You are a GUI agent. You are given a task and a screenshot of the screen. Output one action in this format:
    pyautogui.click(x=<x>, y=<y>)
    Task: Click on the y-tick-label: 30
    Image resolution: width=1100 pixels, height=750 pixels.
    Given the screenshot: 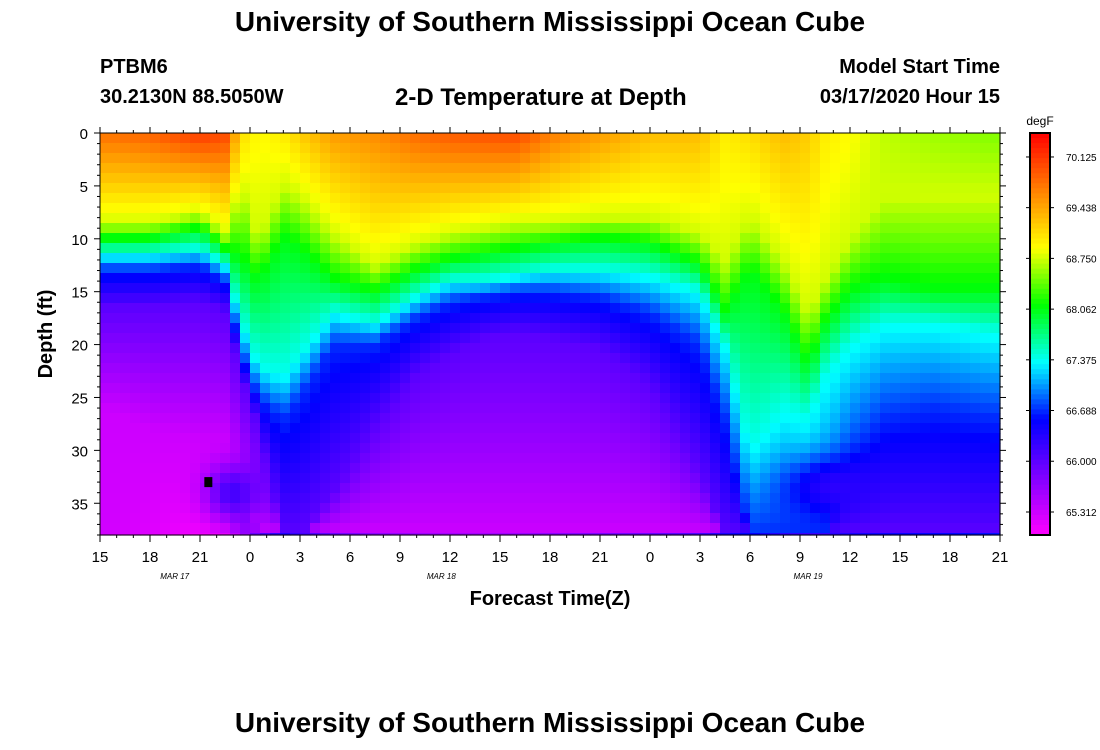 What is the action you would take?
    pyautogui.click(x=79, y=451)
    